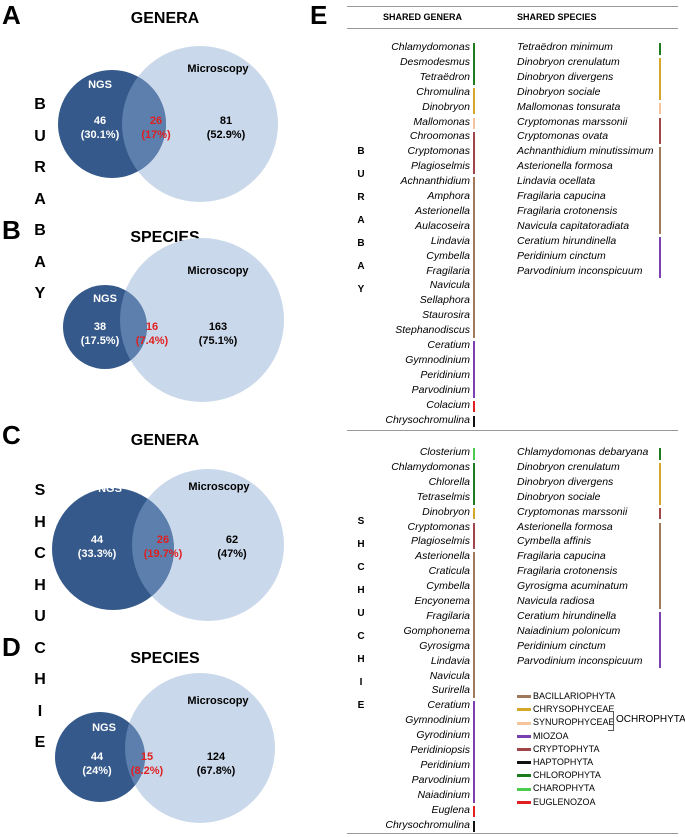 Image resolution: width=685 pixels, height=837 pixels. What do you see at coordinates (40, 199) in the screenshot?
I see `burabay-letter: A` at bounding box center [40, 199].